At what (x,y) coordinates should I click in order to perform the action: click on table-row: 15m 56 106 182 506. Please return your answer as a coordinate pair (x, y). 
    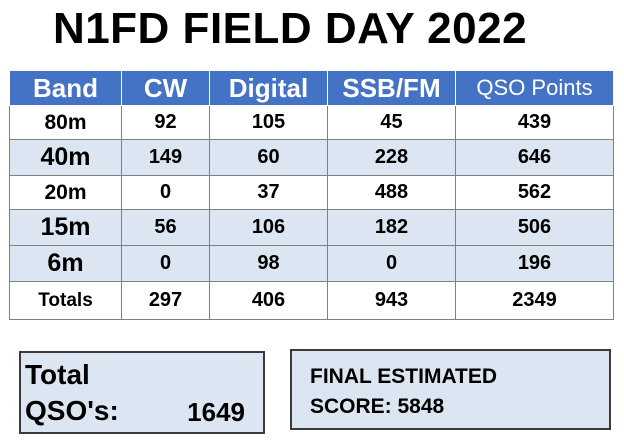
    Looking at the image, I should click on (311, 227).